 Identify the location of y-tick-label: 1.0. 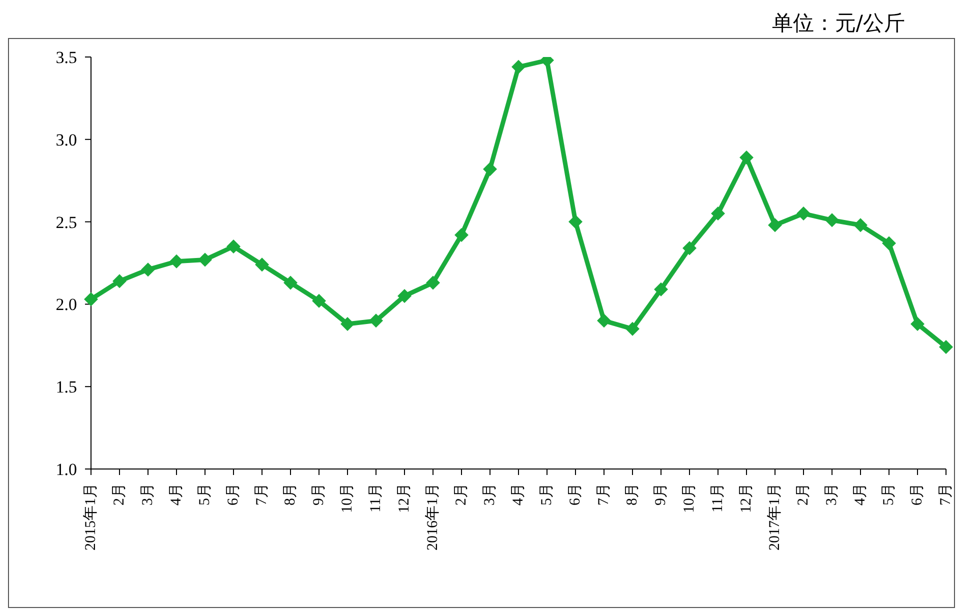
(66, 470).